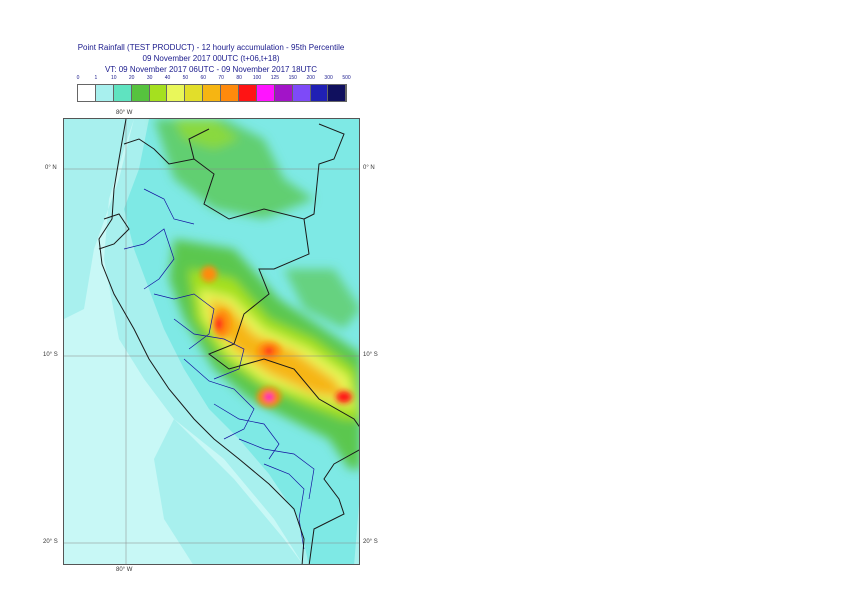 This screenshot has height=596, width=842. Describe the element at coordinates (51, 168) in the screenshot. I see `lat-label-left-0n: 0° N` at that location.